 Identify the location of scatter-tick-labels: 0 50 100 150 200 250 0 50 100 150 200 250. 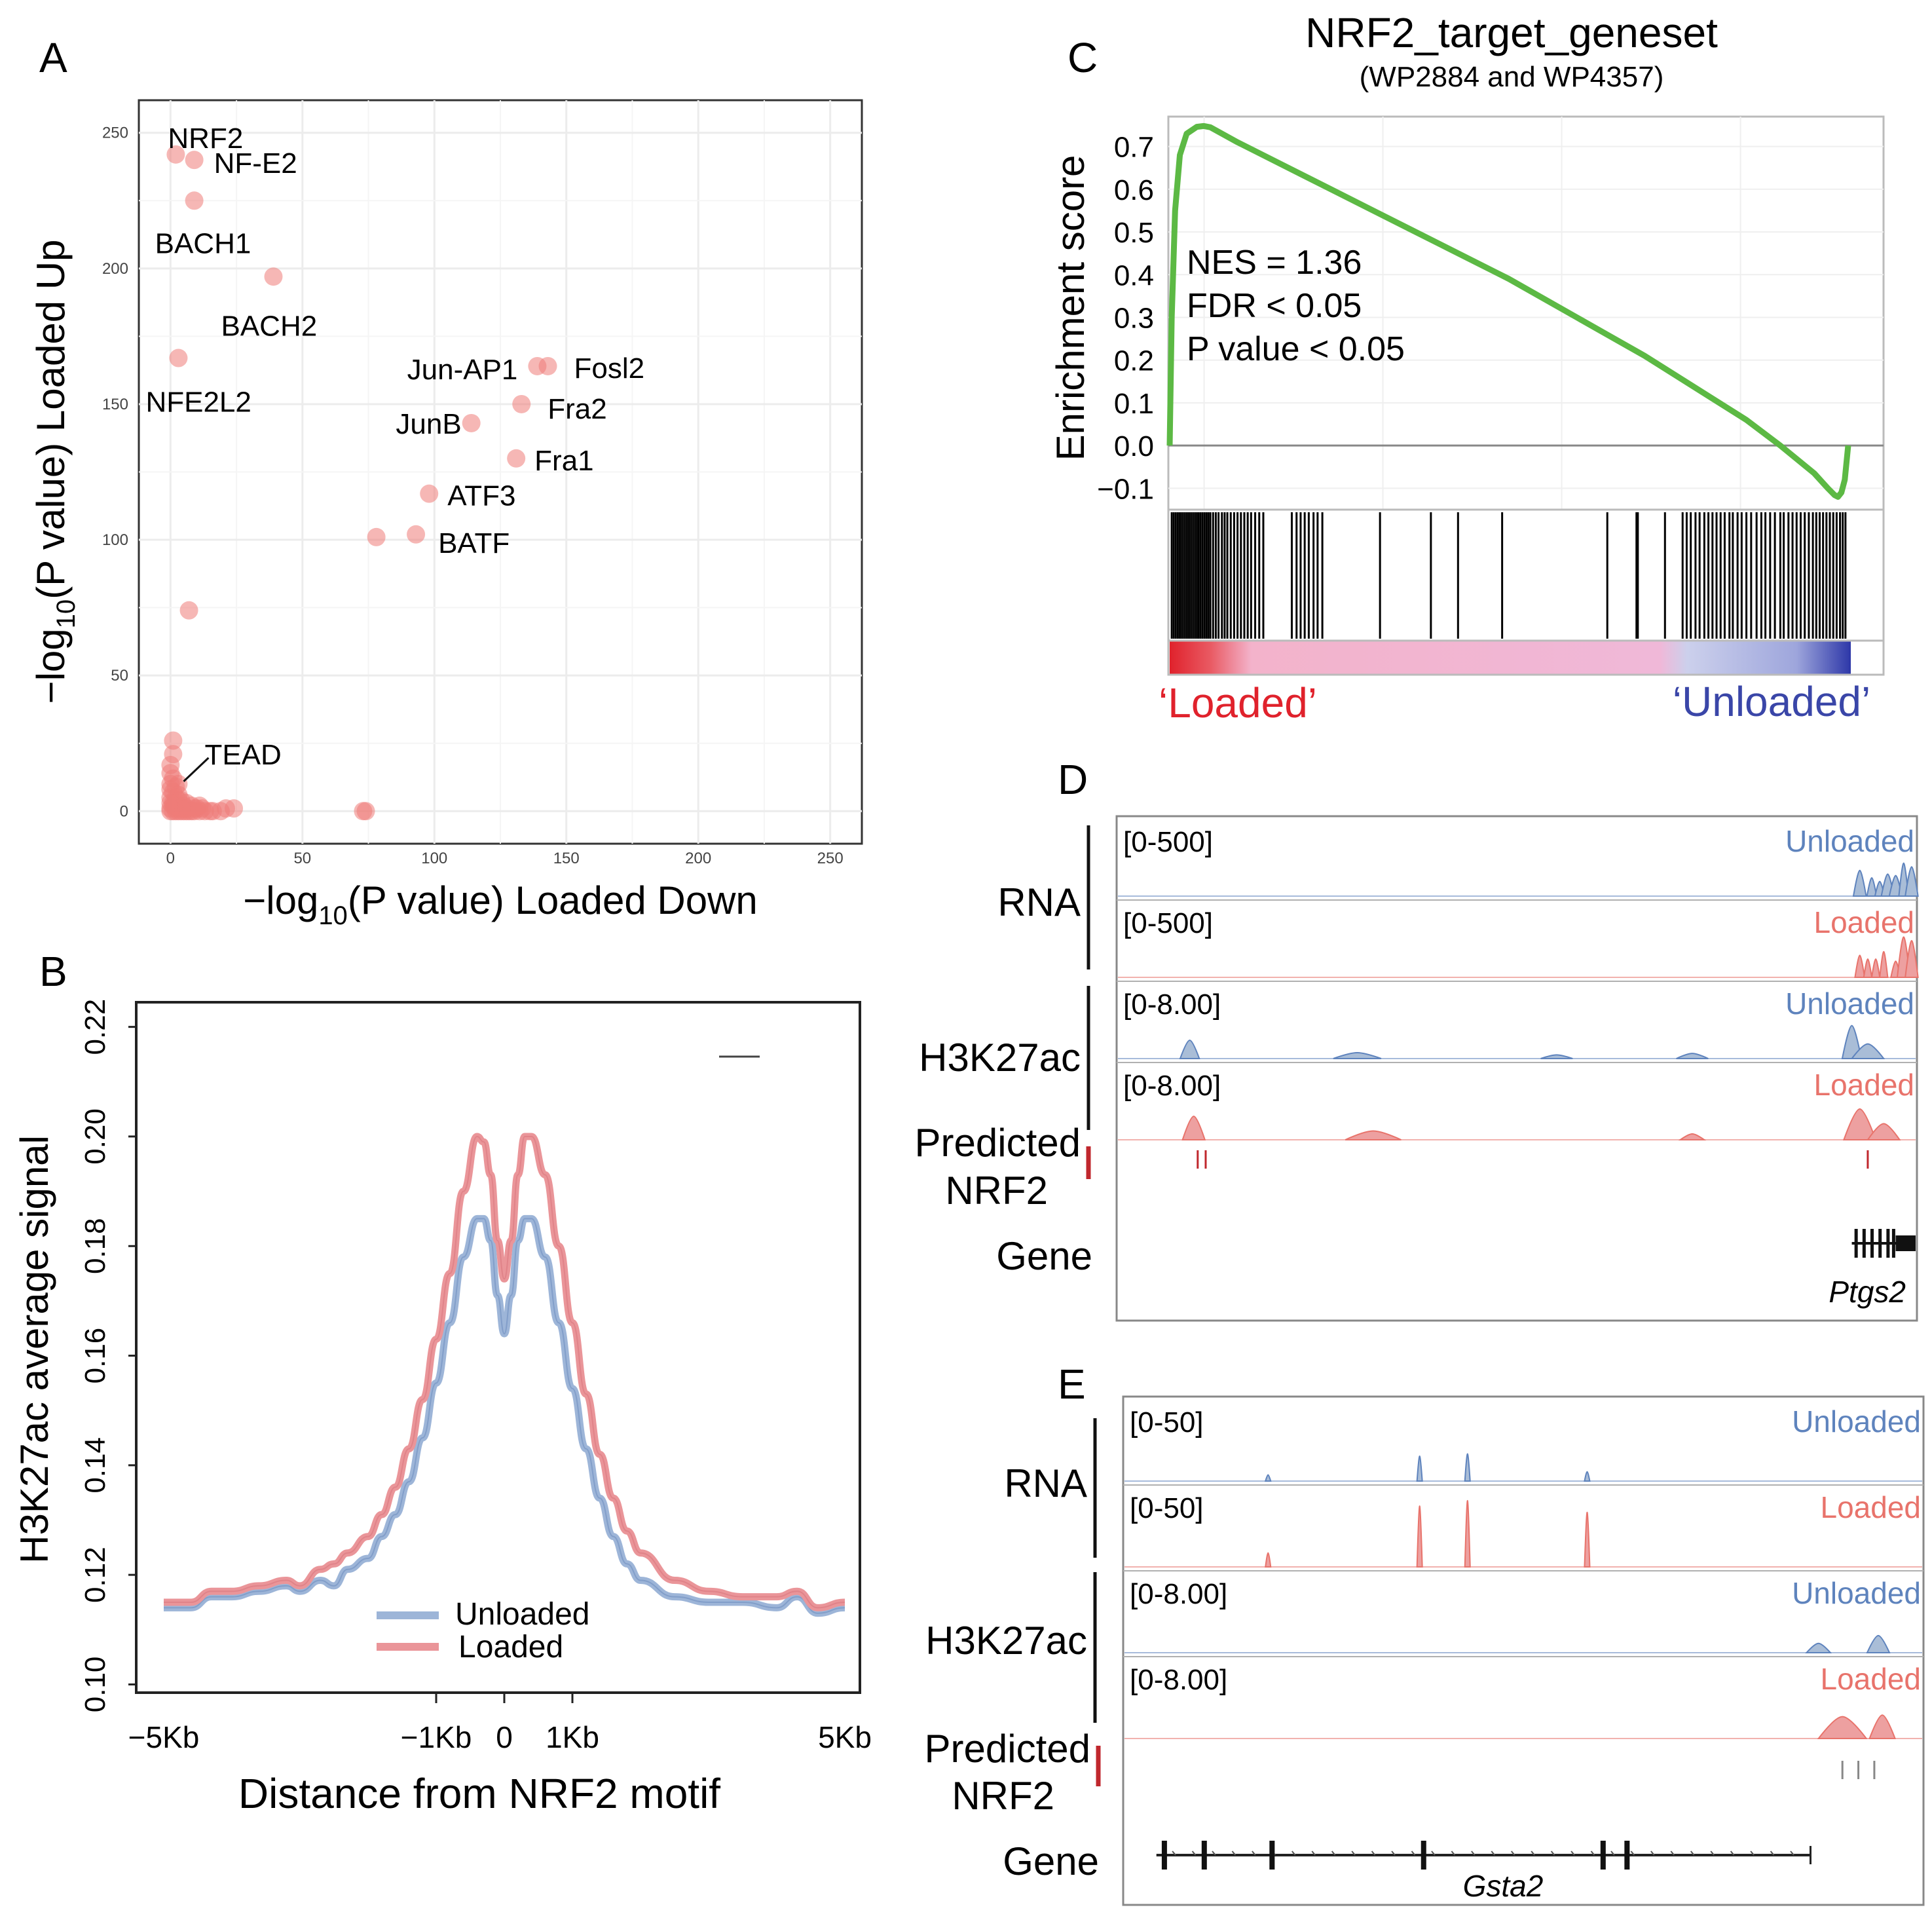
(473, 496).